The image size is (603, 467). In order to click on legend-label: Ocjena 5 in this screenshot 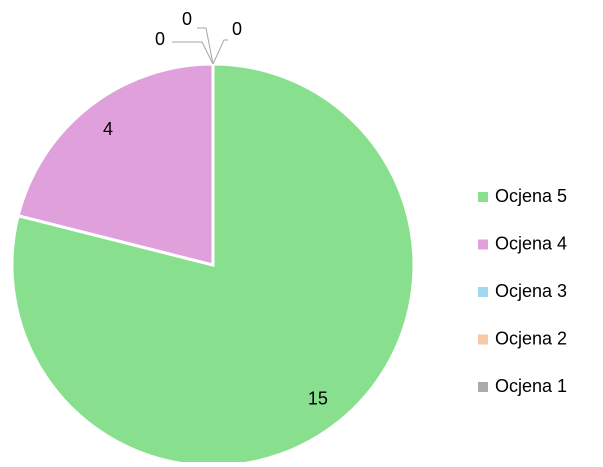, I will do `click(531, 196)`.